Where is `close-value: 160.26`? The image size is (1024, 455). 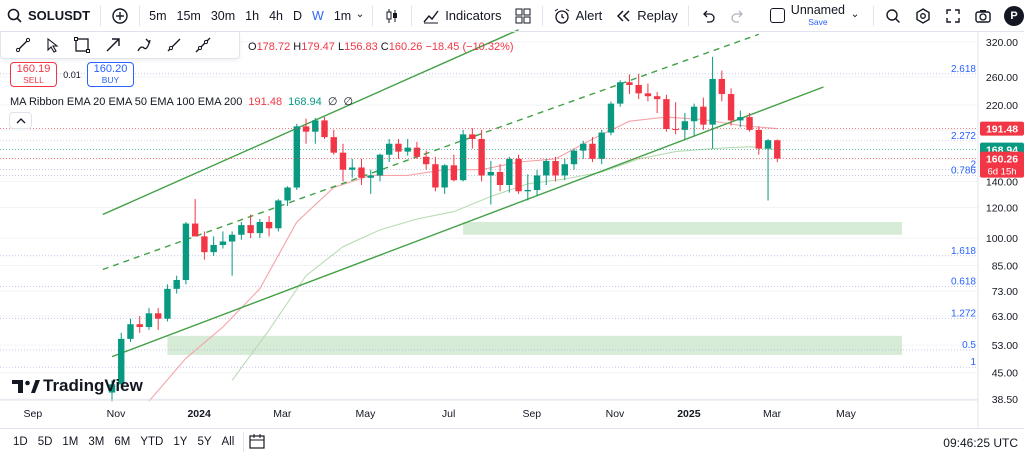
close-value: 160.26 is located at coordinates (405, 47).